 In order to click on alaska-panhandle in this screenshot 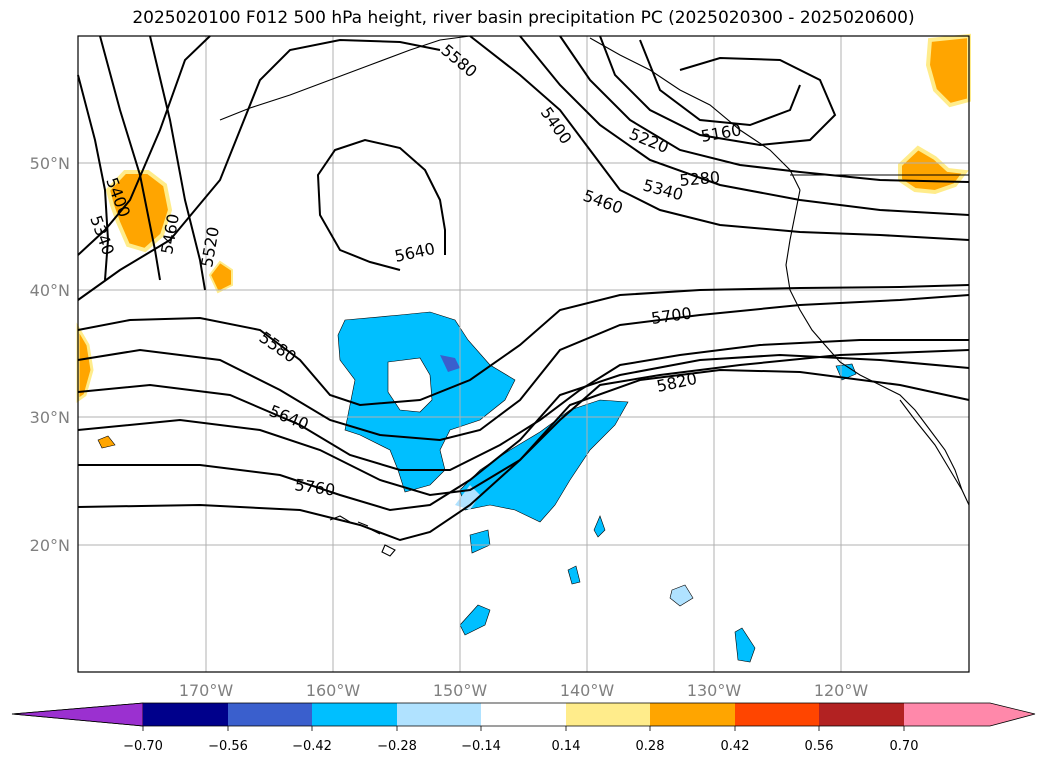, I will do `click(695, 114)`.